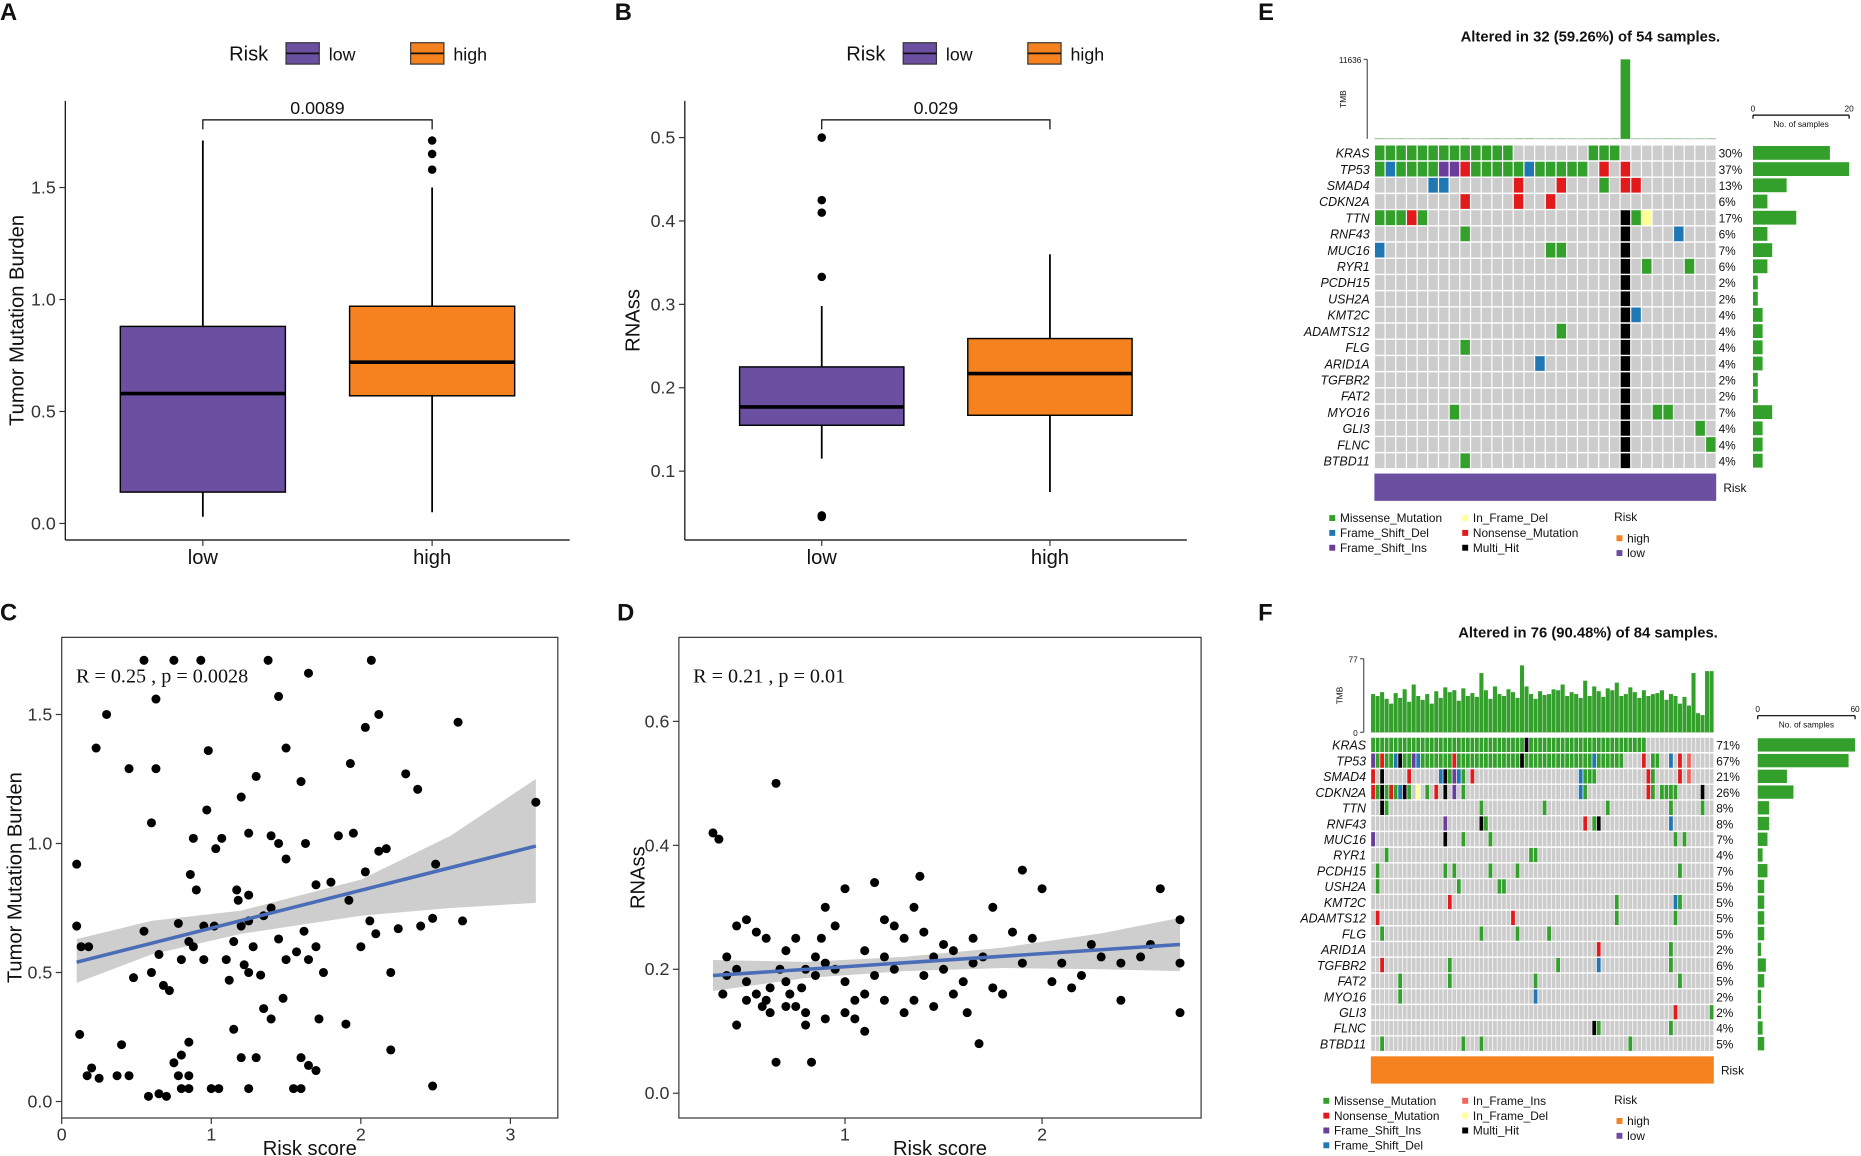  I want to click on gene-percent: 37%, so click(1731, 170).